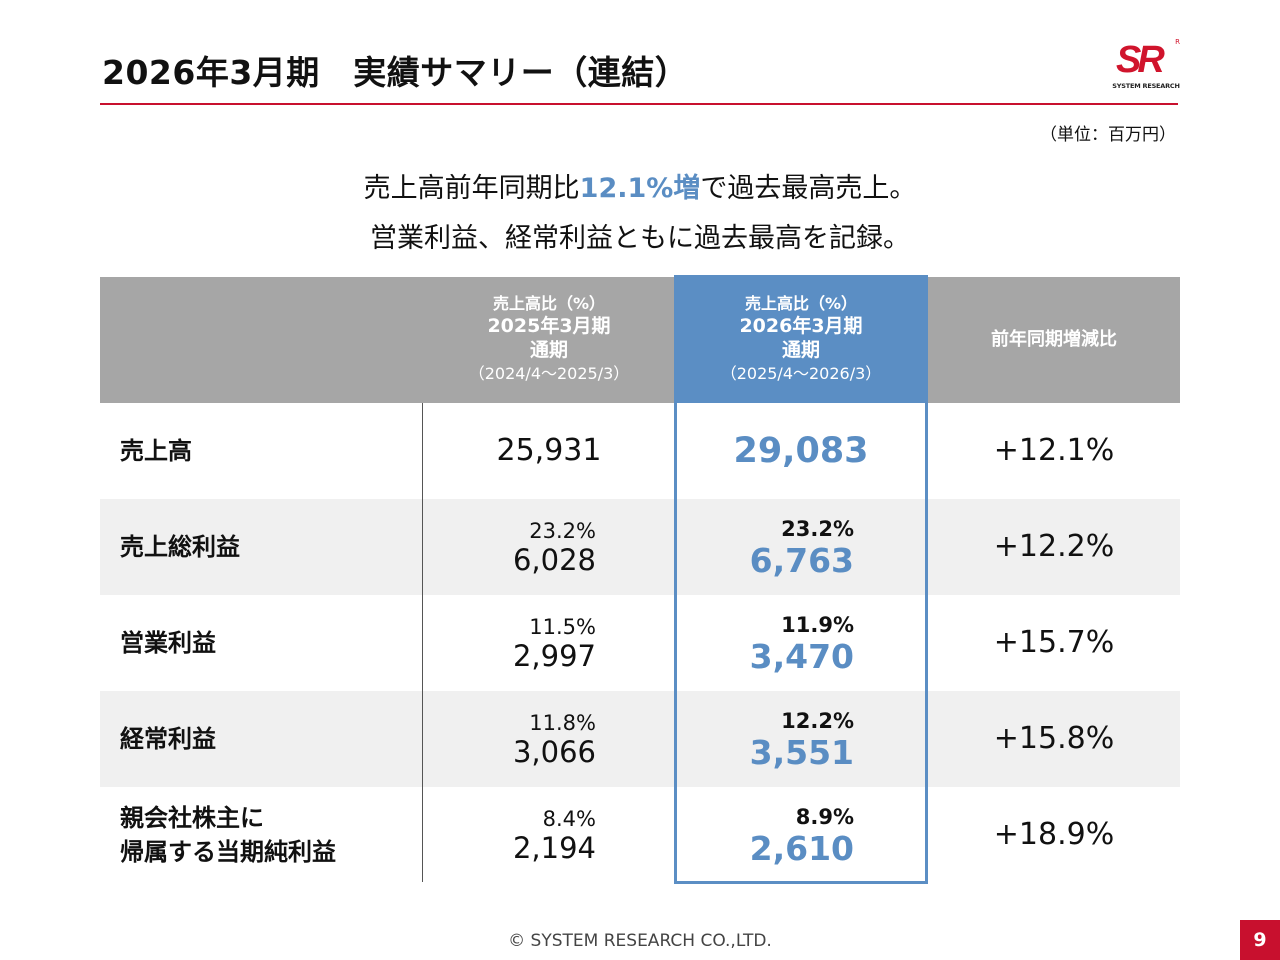  What do you see at coordinates (801, 656) in the screenshot?
I see `cur-value: 3,470` at bounding box center [801, 656].